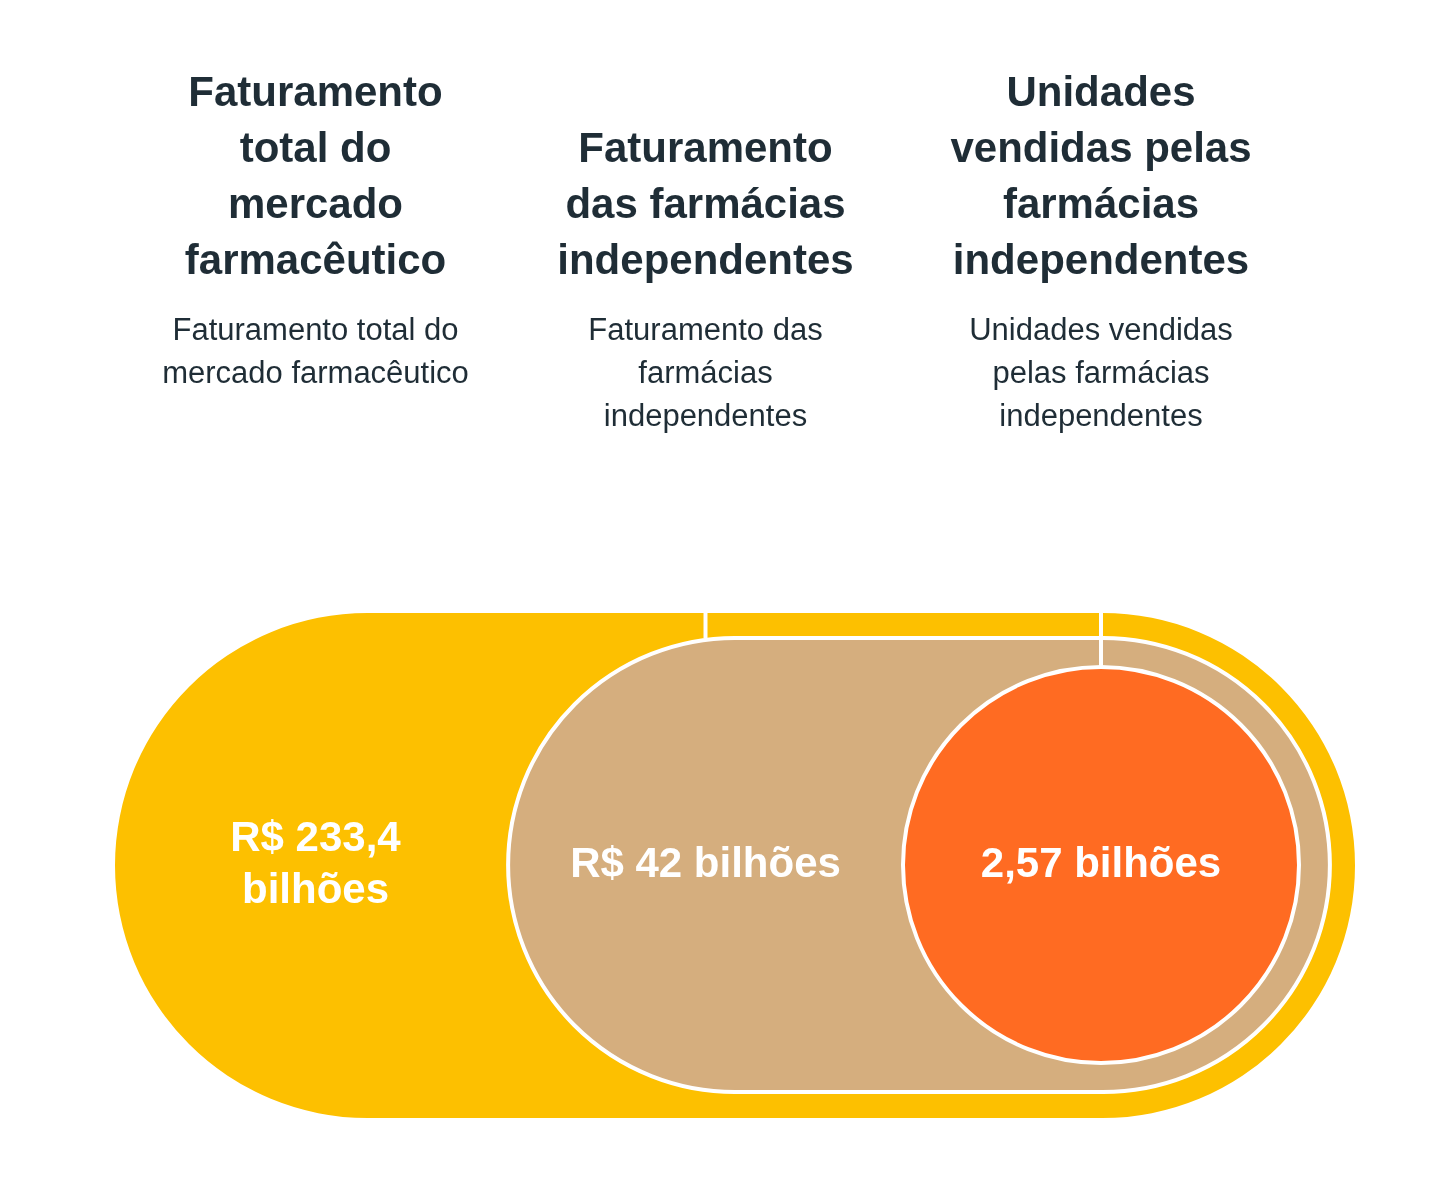 The image size is (1456, 1177). I want to click on text: Faturamento total do mercado farmacêutico, so click(315, 351).